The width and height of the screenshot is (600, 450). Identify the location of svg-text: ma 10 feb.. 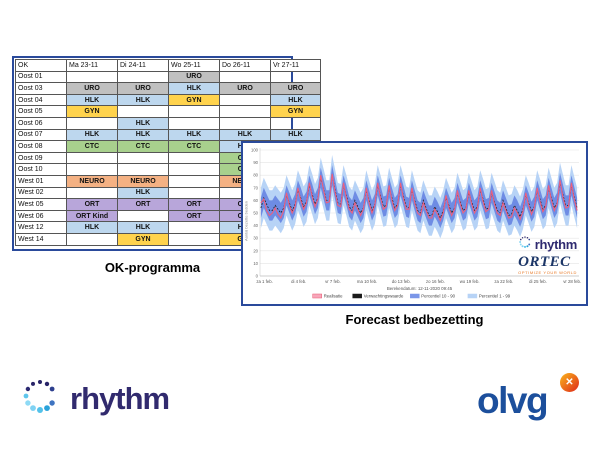
(367, 281).